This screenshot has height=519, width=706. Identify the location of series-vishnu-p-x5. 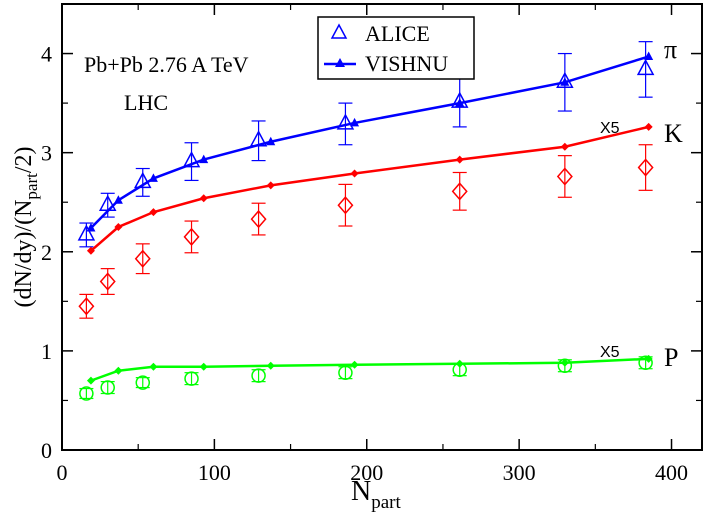
(369, 369).